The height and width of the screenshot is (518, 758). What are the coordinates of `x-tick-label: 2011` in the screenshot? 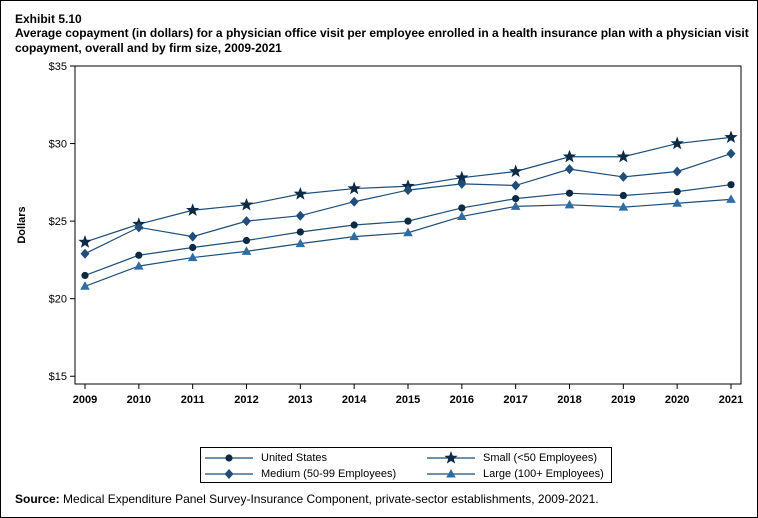 It's located at (193, 400).